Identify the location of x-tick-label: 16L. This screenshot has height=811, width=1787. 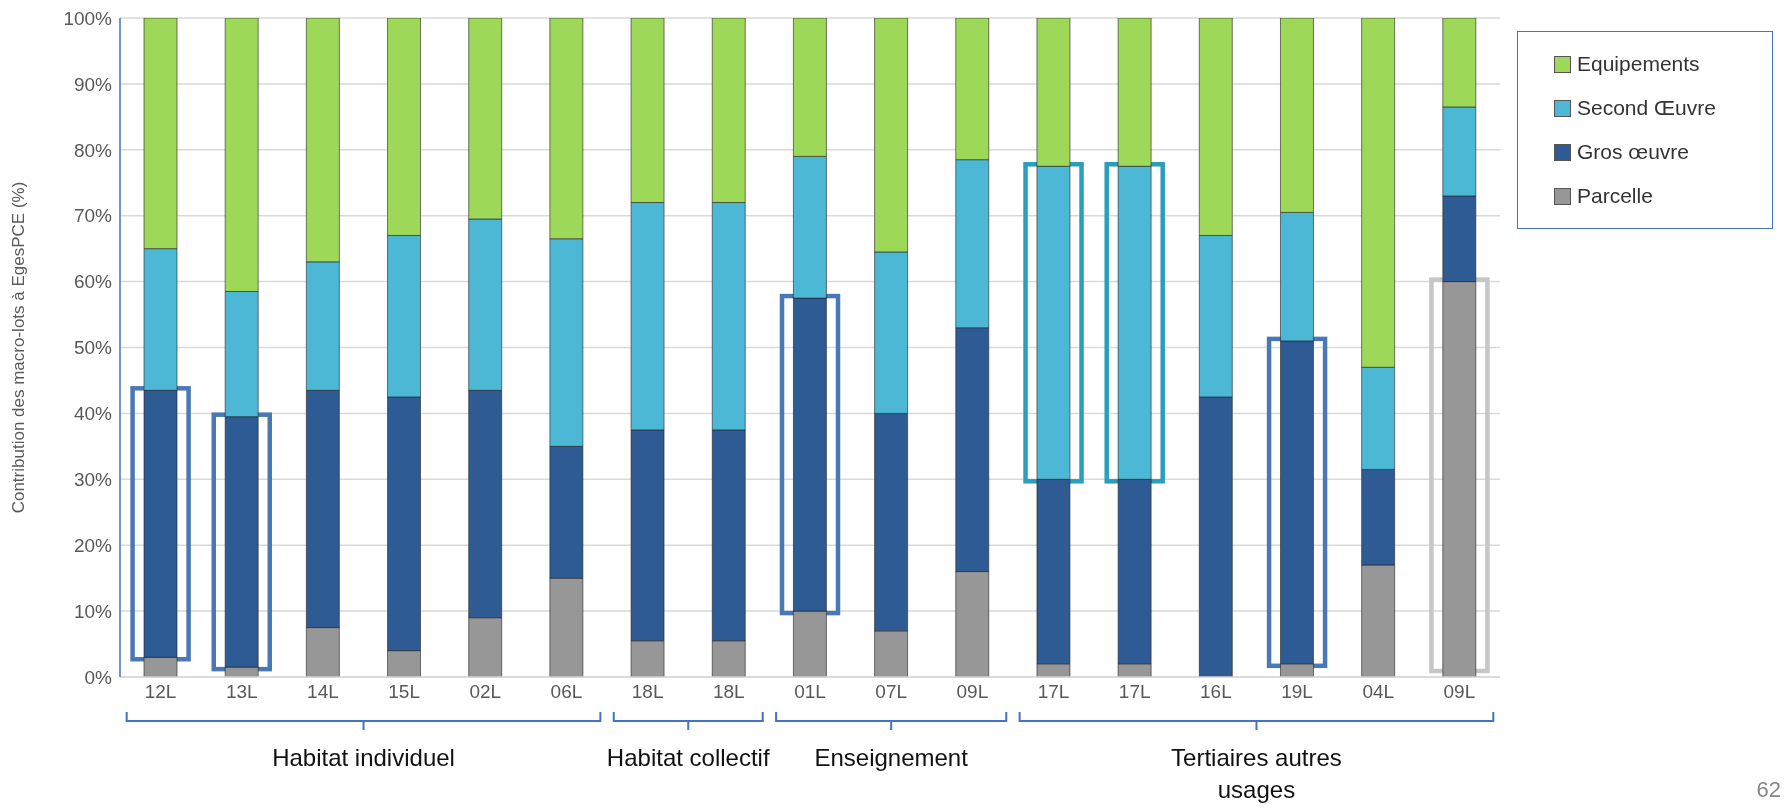
(1216, 692).